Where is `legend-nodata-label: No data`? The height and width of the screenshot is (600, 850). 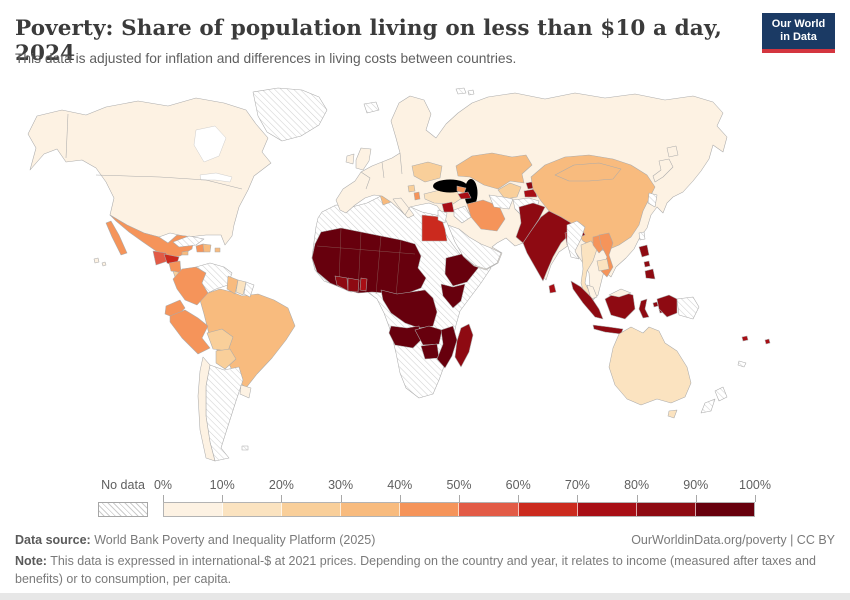 legend-nodata-label: No data is located at coordinates (123, 485).